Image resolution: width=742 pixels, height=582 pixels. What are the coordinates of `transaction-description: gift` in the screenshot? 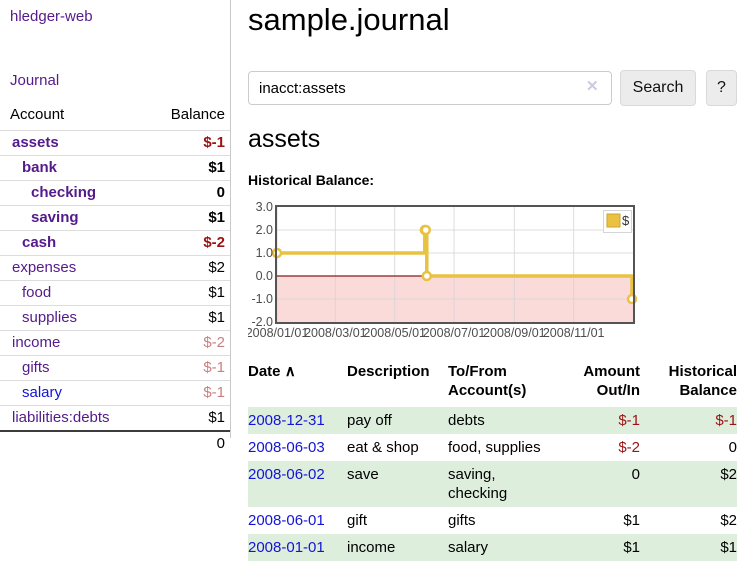 It's located at (357, 520).